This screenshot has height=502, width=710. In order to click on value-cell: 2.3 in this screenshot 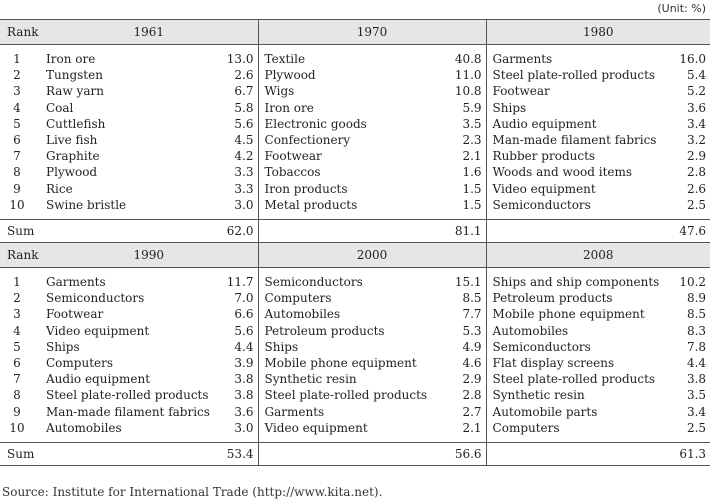, I will do `click(465, 140)`.